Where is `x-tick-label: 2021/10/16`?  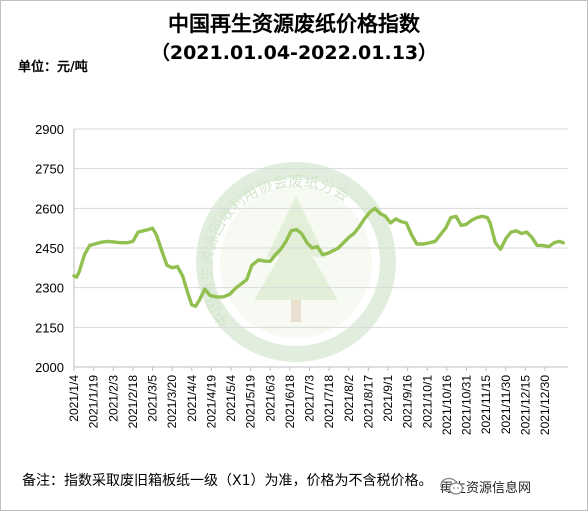
x-tick-label: 2021/10/16 is located at coordinates (447, 405).